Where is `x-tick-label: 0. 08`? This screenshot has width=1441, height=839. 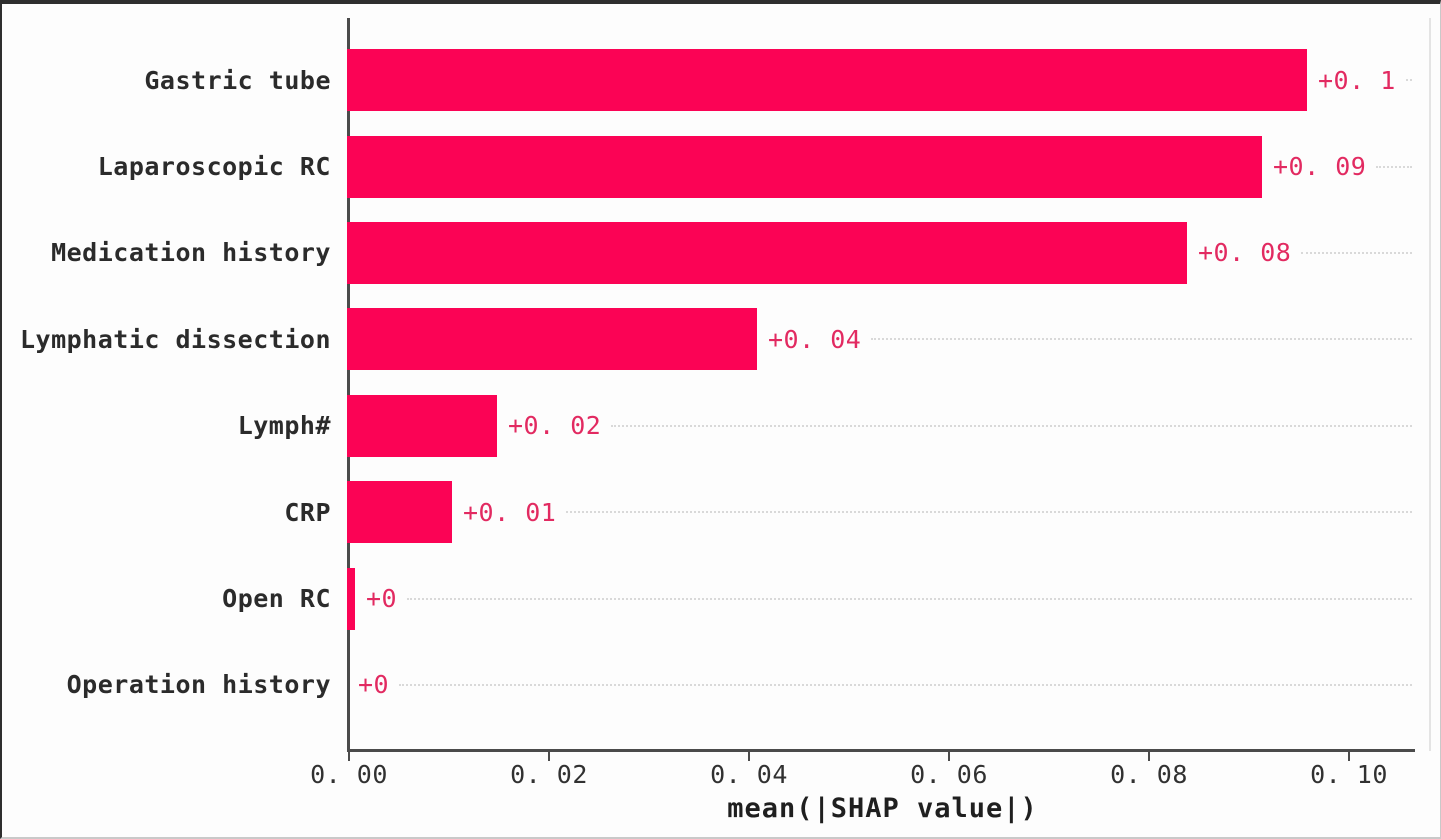 x-tick-label: 0. 08 is located at coordinates (1149, 774).